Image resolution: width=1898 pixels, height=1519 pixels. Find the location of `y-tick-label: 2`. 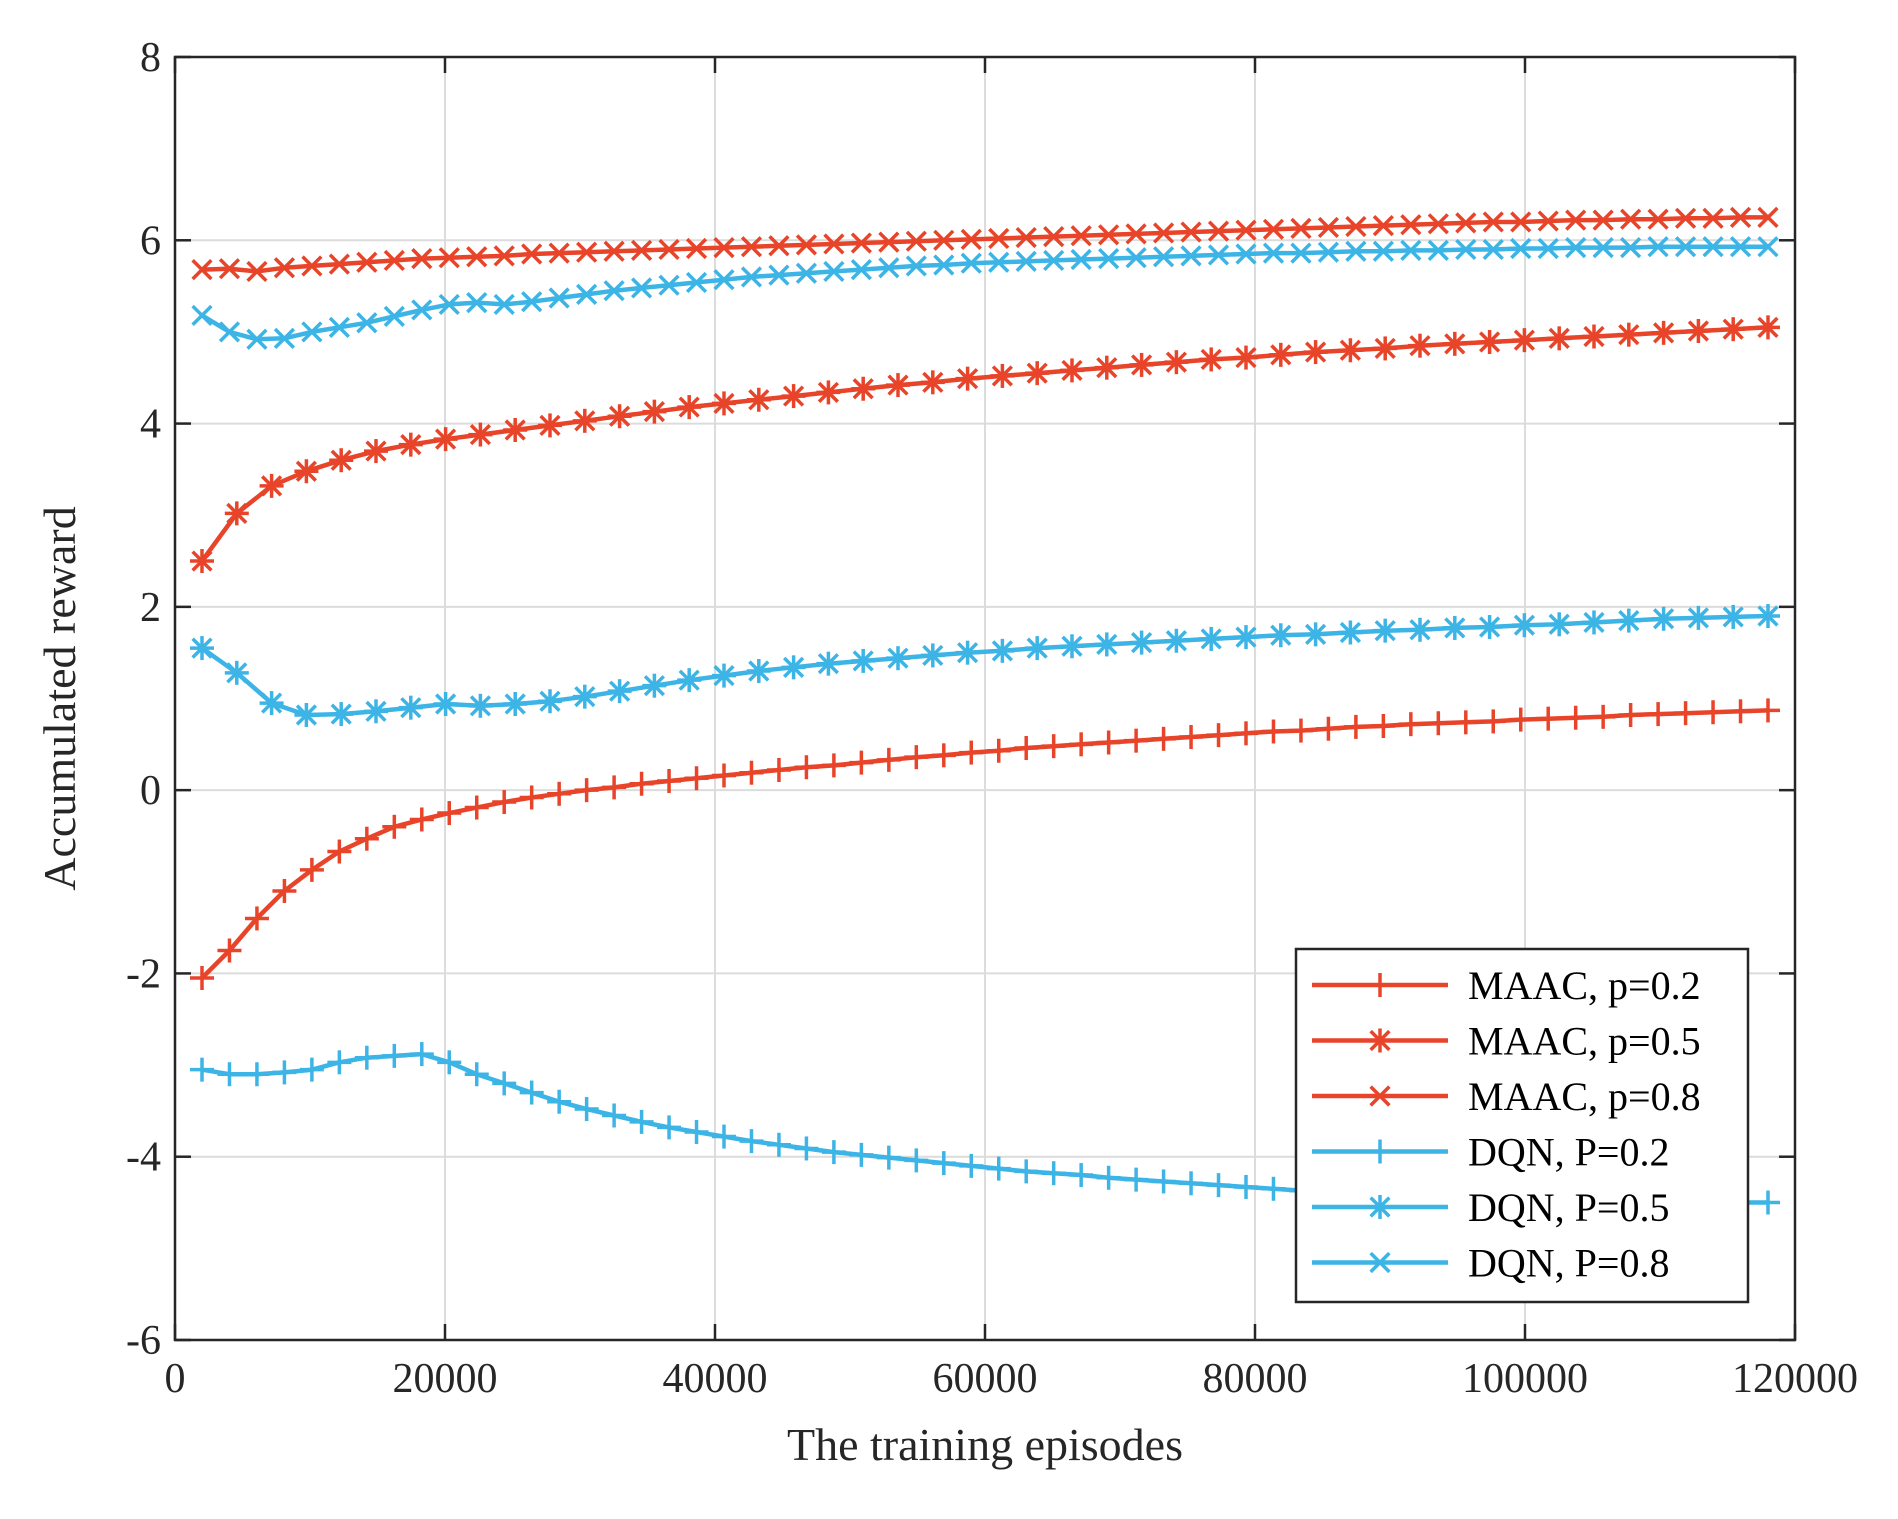

y-tick-label: 2 is located at coordinates (150, 608).